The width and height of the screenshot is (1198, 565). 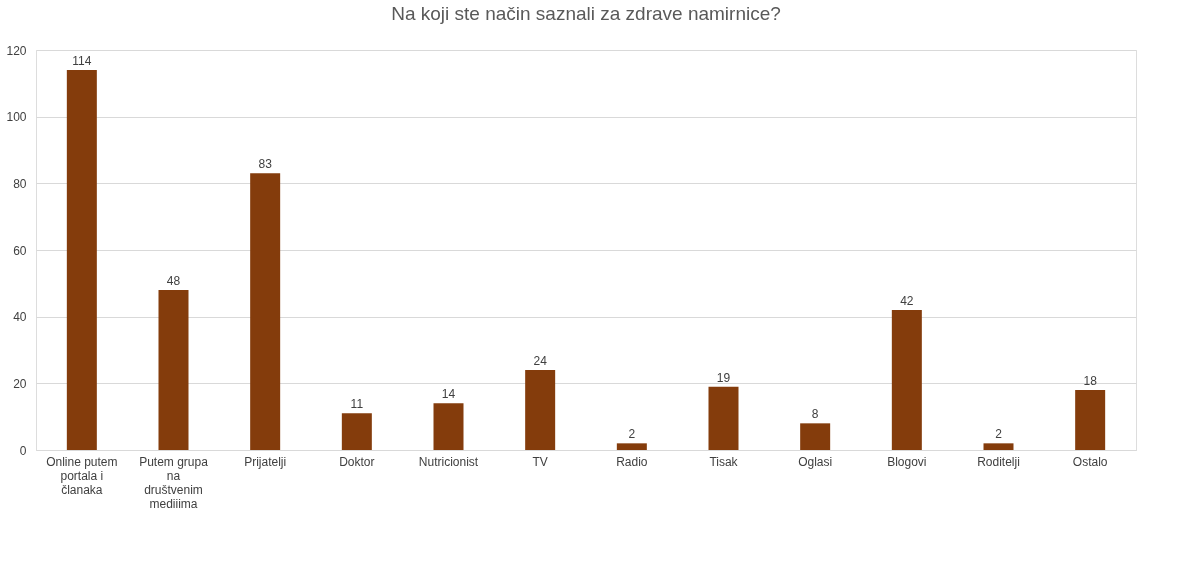 I want to click on y-tick-label: 0, so click(x=23, y=450).